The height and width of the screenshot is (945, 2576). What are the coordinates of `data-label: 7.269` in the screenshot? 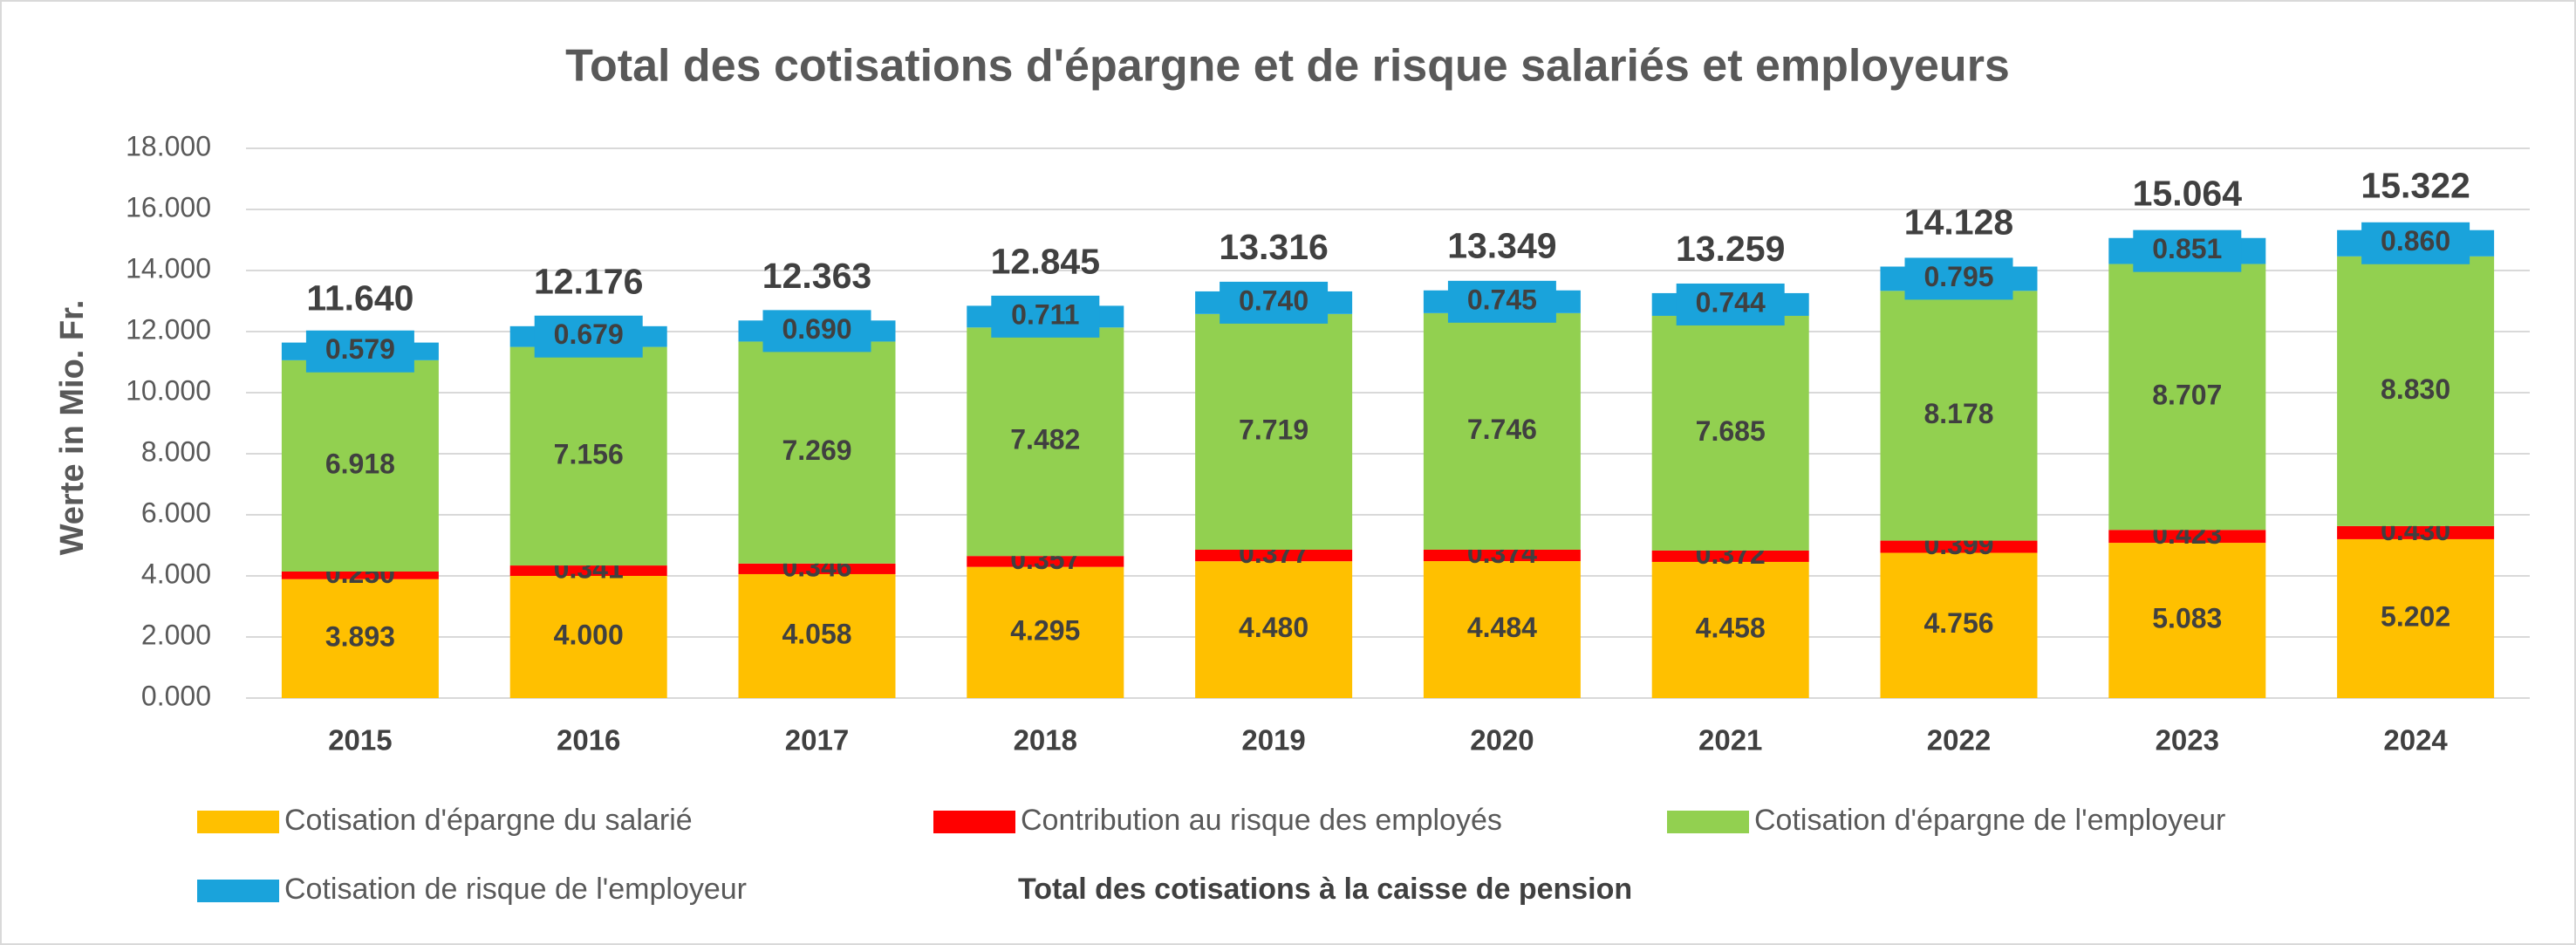 It's located at (816, 450).